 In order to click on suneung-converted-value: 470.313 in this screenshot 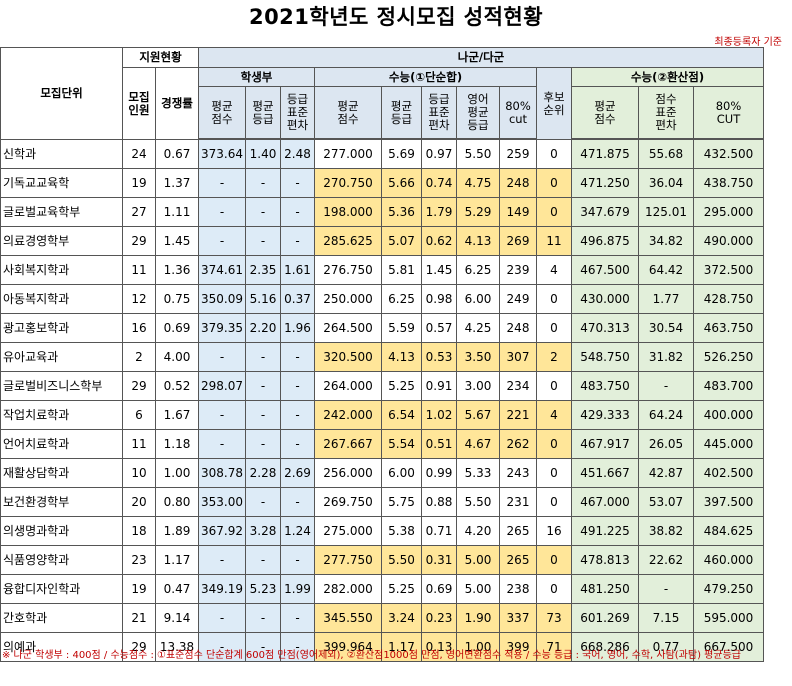, I will do `click(605, 328)`.